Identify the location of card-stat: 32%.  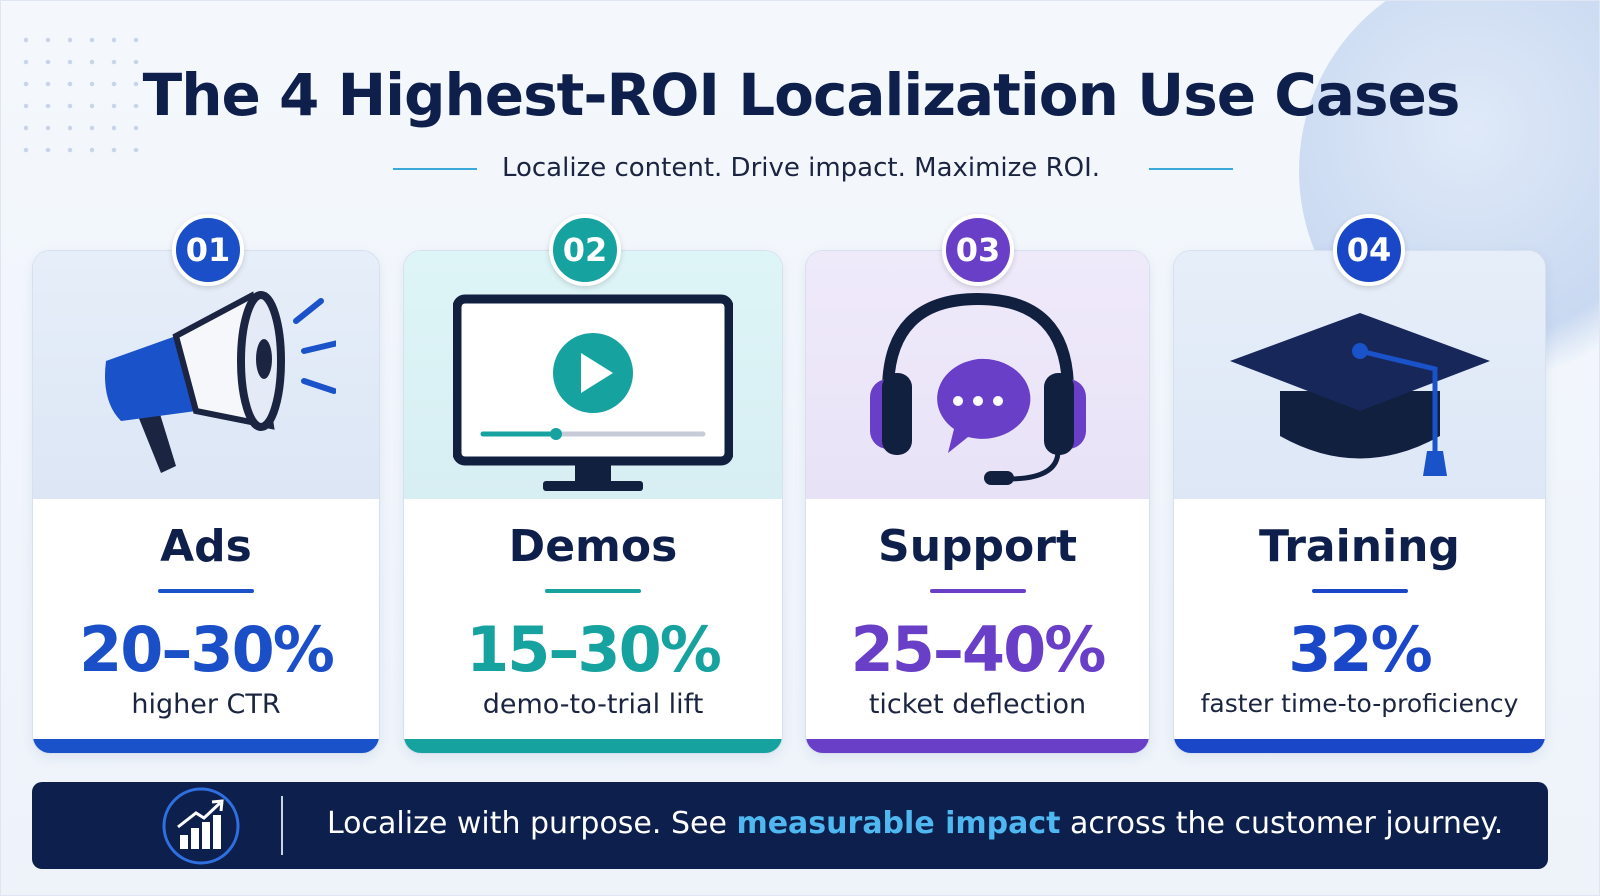
(1360, 649).